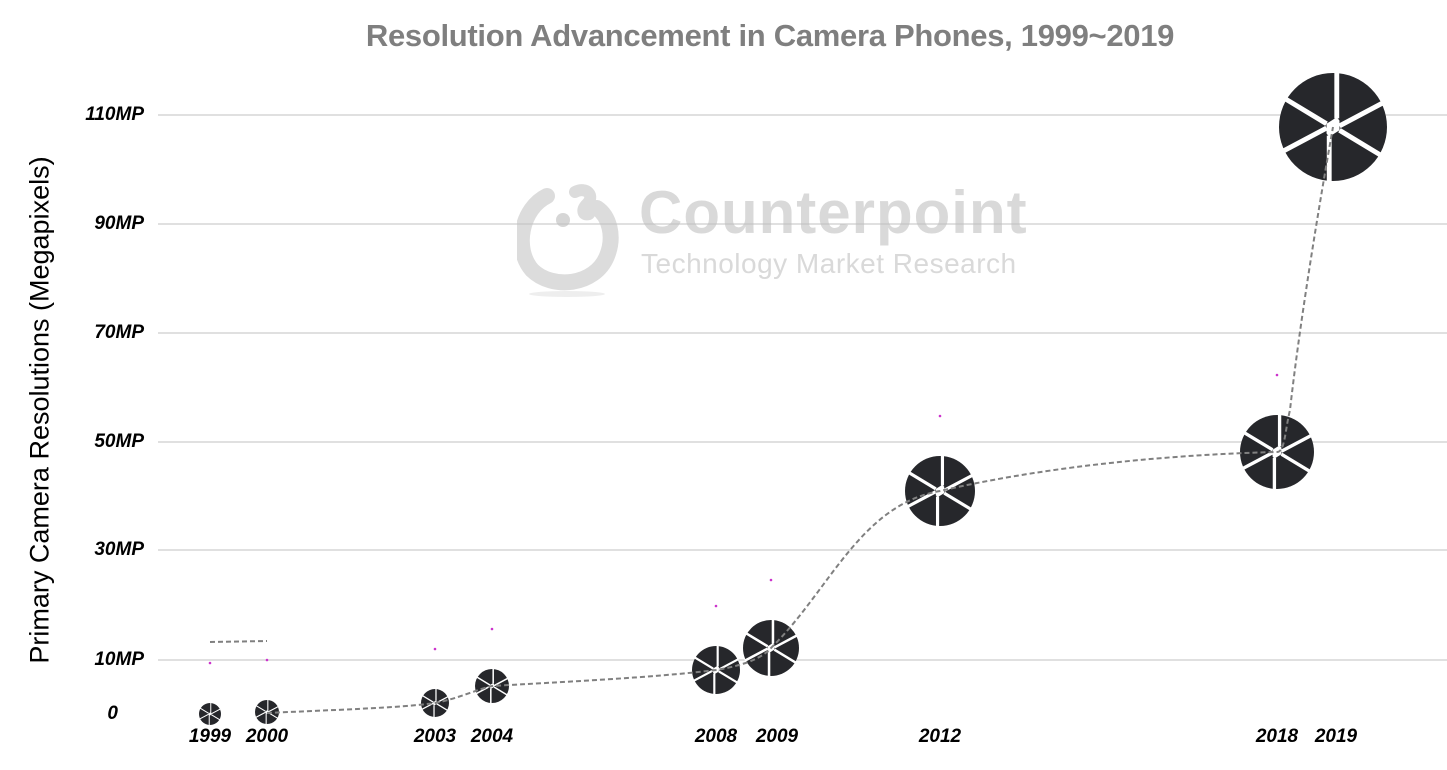 Image resolution: width=1447 pixels, height=770 pixels. What do you see at coordinates (119, 223) in the screenshot?
I see `y-tick-label: 90MP` at bounding box center [119, 223].